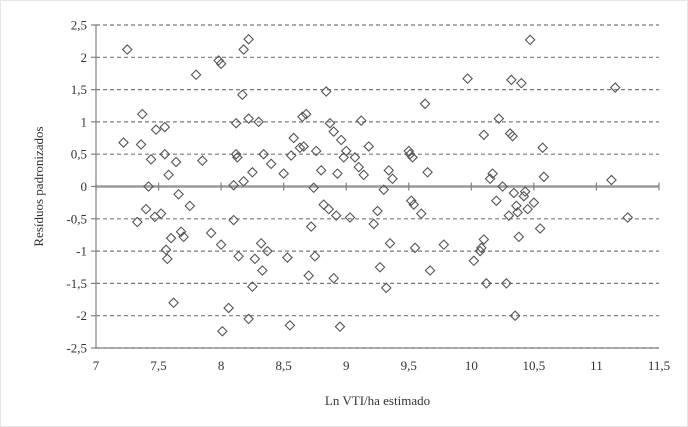 The width and height of the screenshot is (688, 427). What do you see at coordinates (96, 365) in the screenshot?
I see `x-tick-label: 7` at bounding box center [96, 365].